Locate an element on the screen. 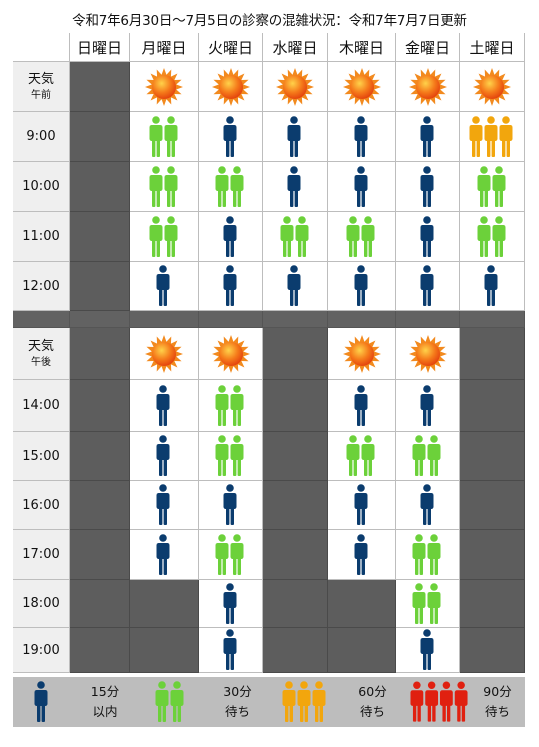  time-label: 19:00 is located at coordinates (41, 650).